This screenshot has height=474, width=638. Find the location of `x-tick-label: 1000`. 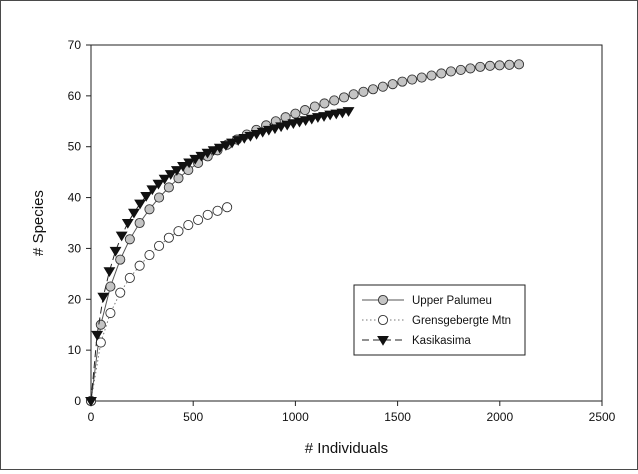

x-tick-label: 1000 is located at coordinates (295, 417).